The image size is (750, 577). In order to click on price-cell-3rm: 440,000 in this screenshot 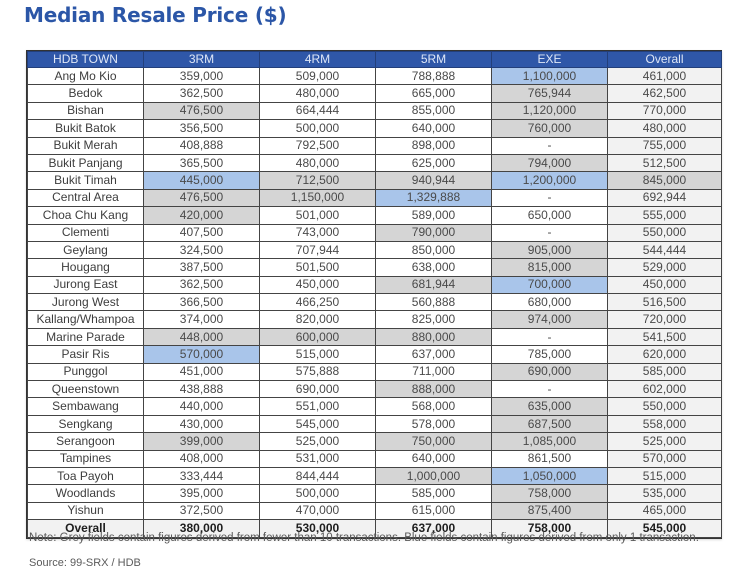, I will do `click(201, 406)`.